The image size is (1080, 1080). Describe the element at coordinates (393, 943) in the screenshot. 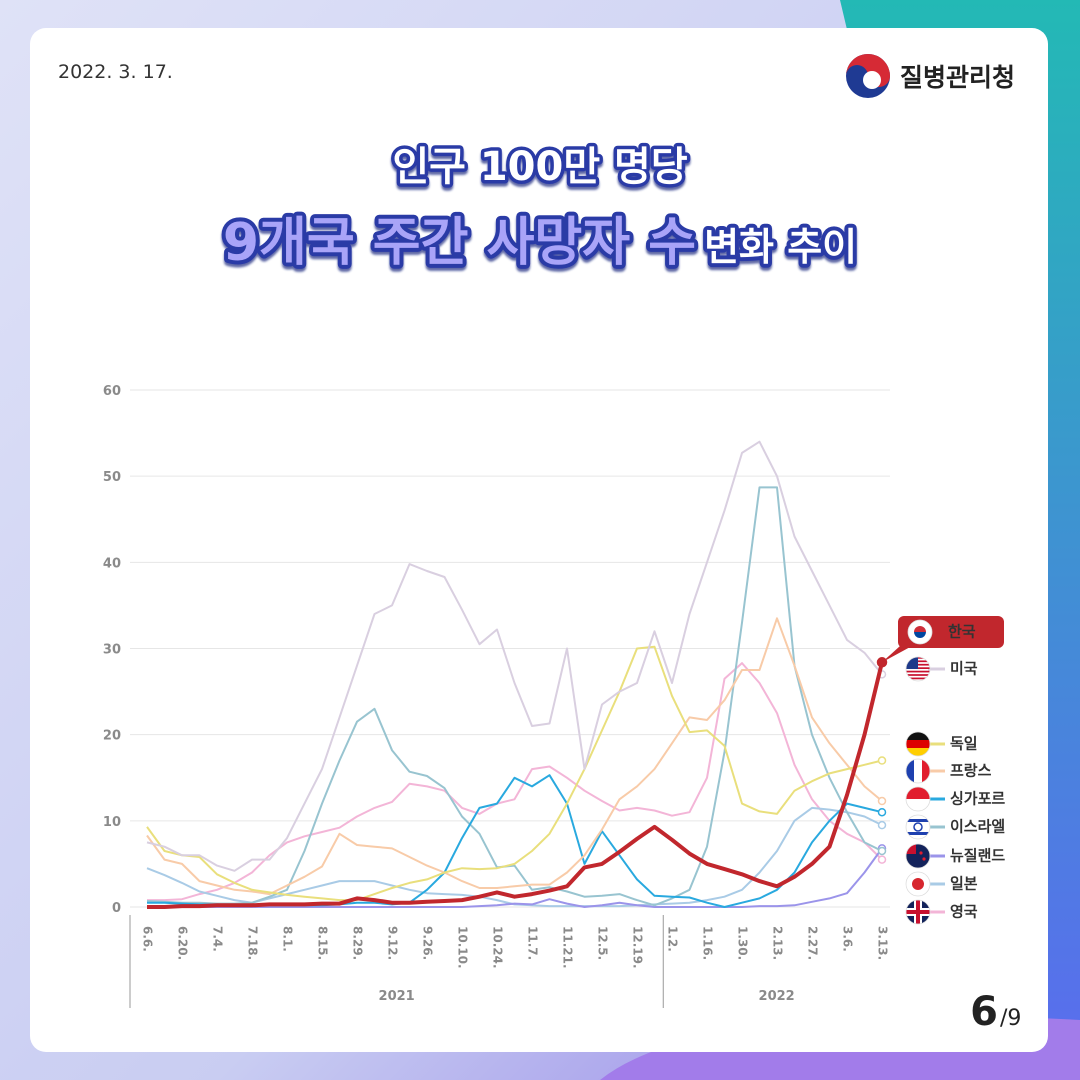

I see `x-tick-label: 9.12.` at that location.